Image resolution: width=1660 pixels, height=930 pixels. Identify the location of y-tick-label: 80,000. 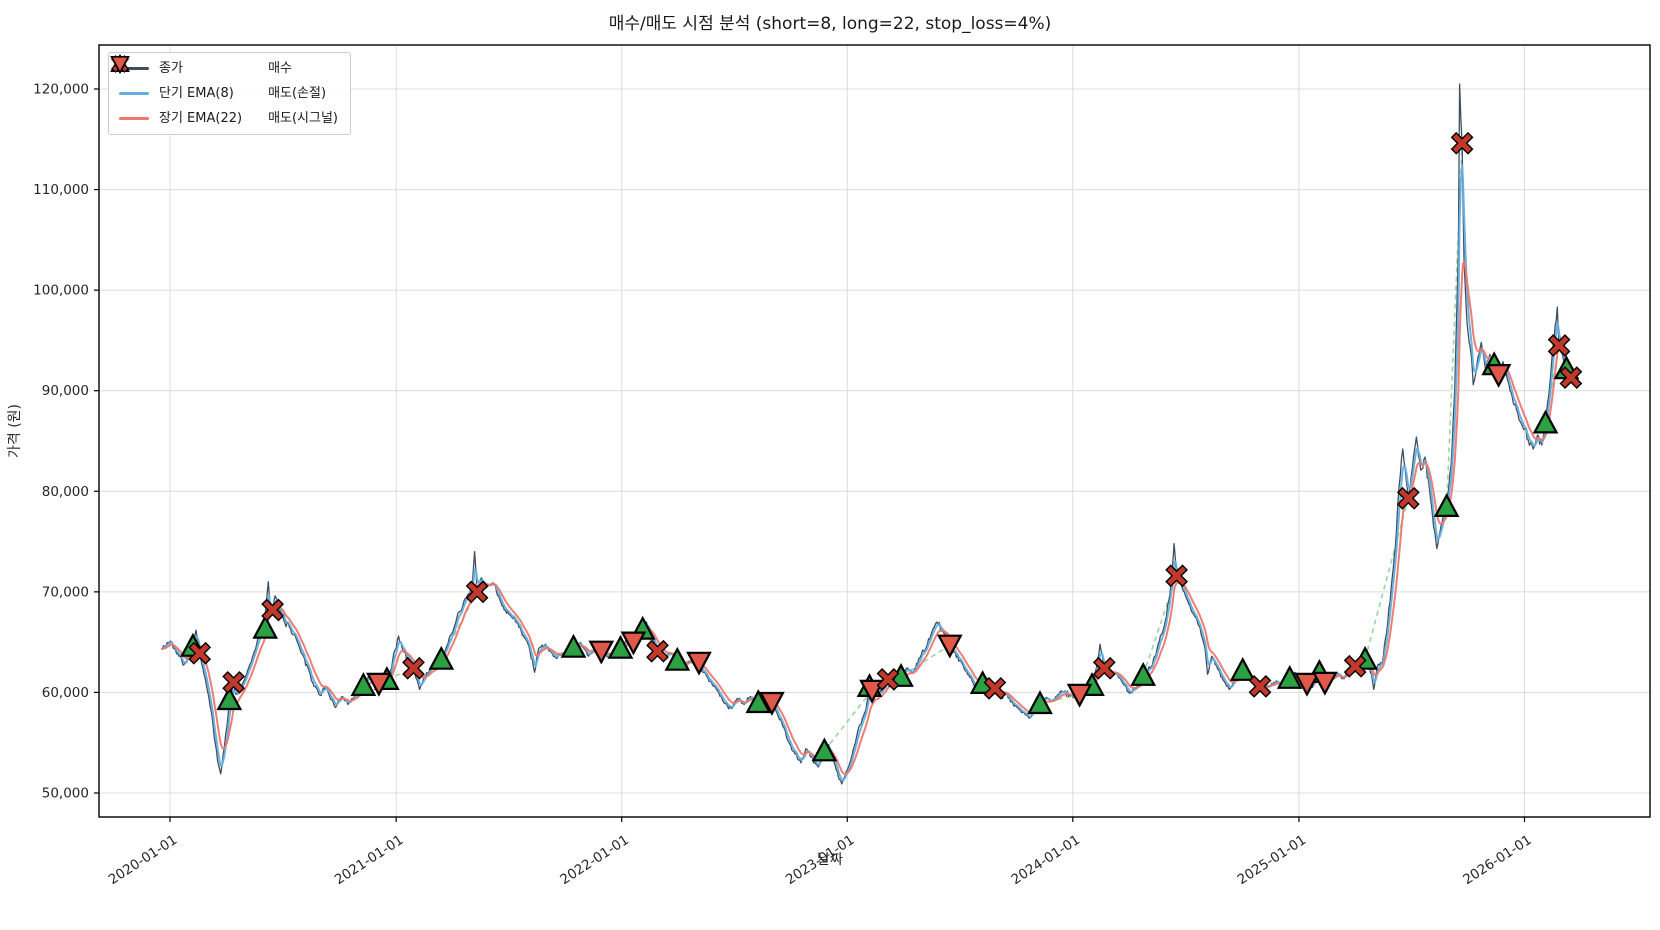
(65, 492).